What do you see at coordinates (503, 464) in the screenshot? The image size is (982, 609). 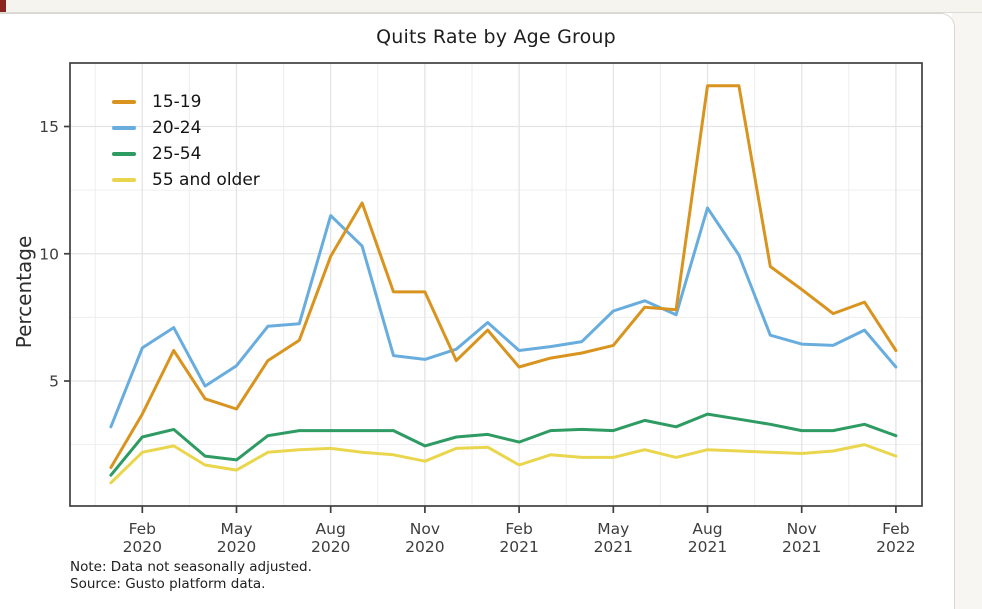 I see `series-line-55-and-older` at bounding box center [503, 464].